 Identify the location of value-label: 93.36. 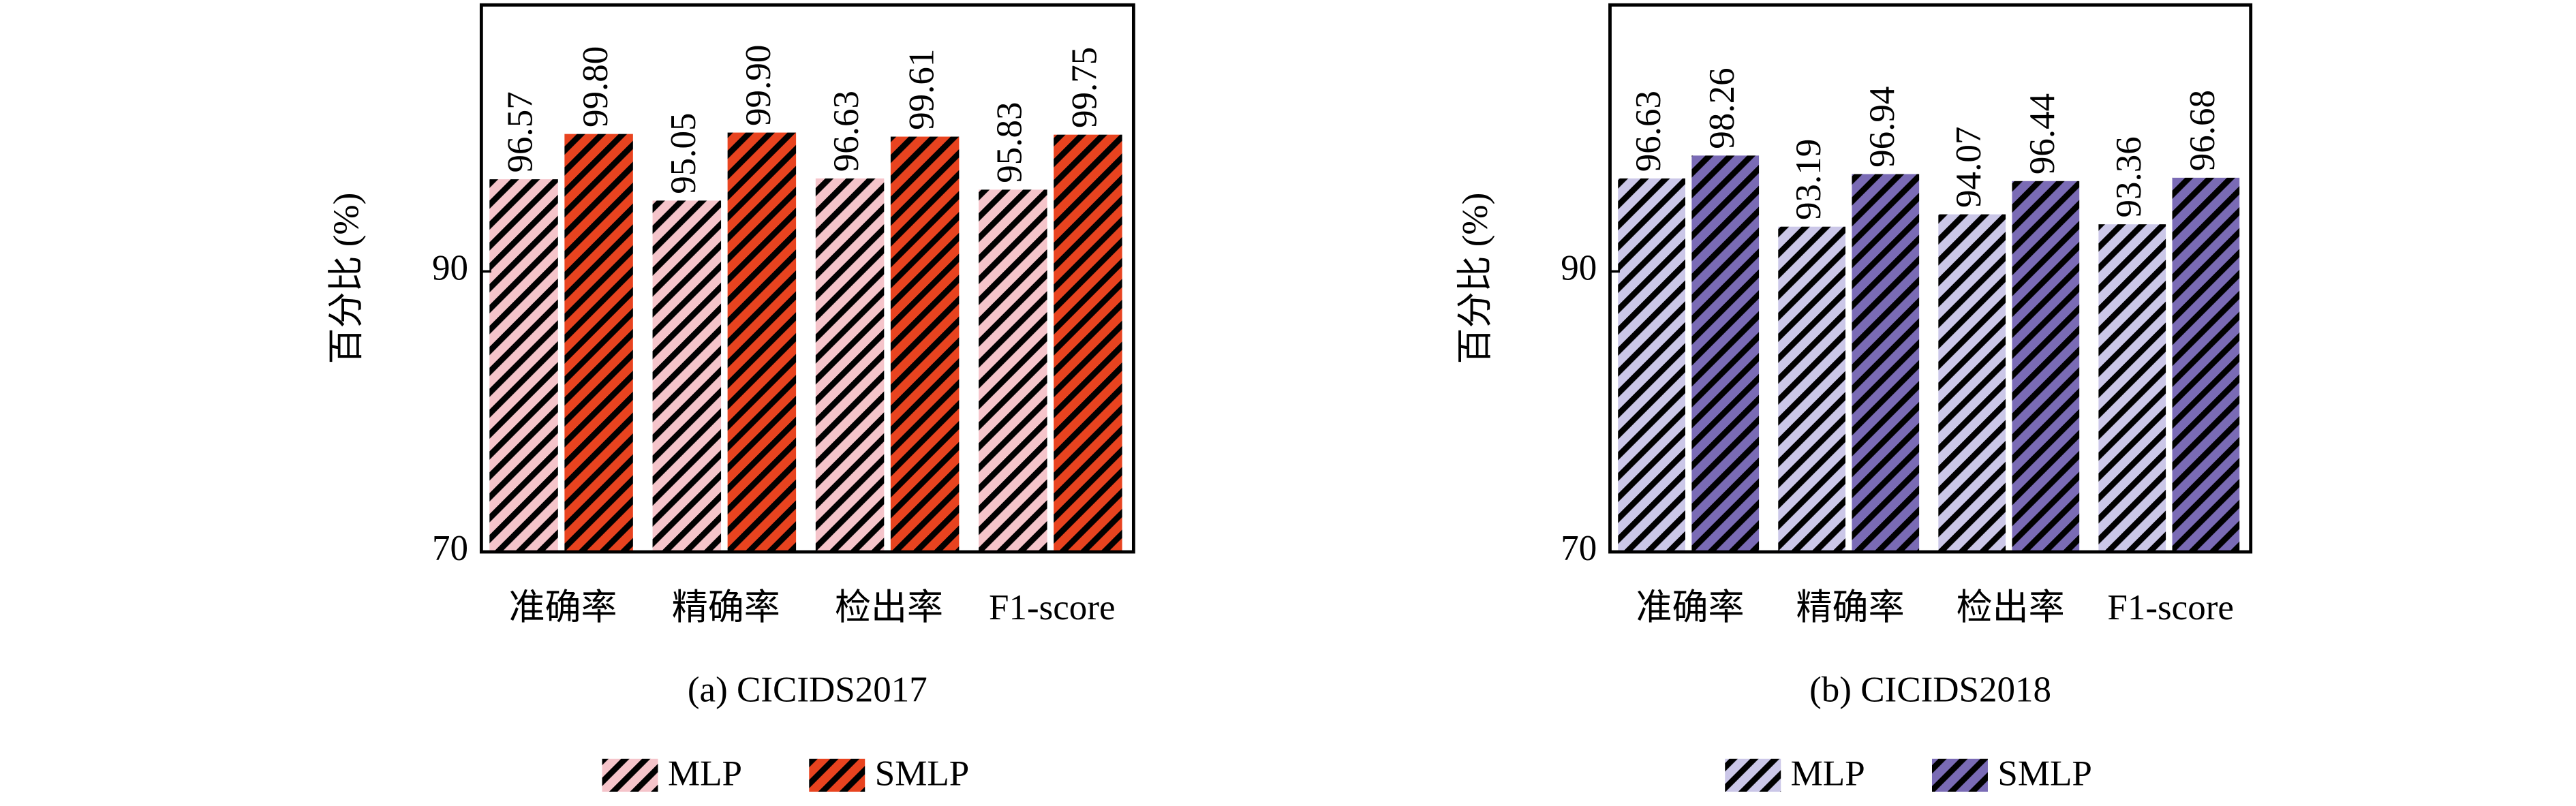
(2129, 176).